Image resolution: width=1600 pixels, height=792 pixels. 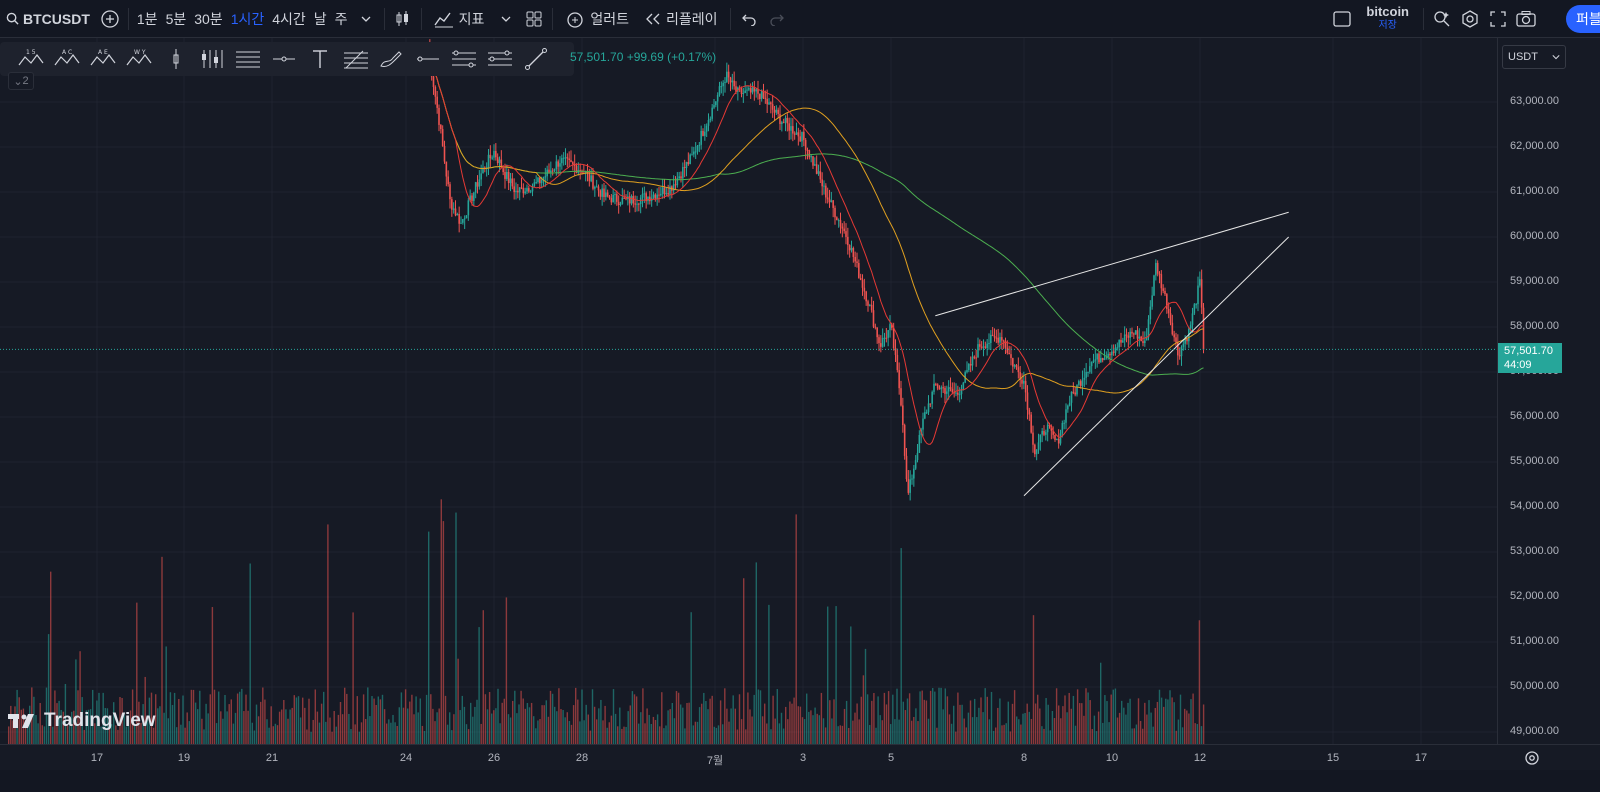 What do you see at coordinates (289, 18) in the screenshot?
I see `timeframe-4h: 4시간` at bounding box center [289, 18].